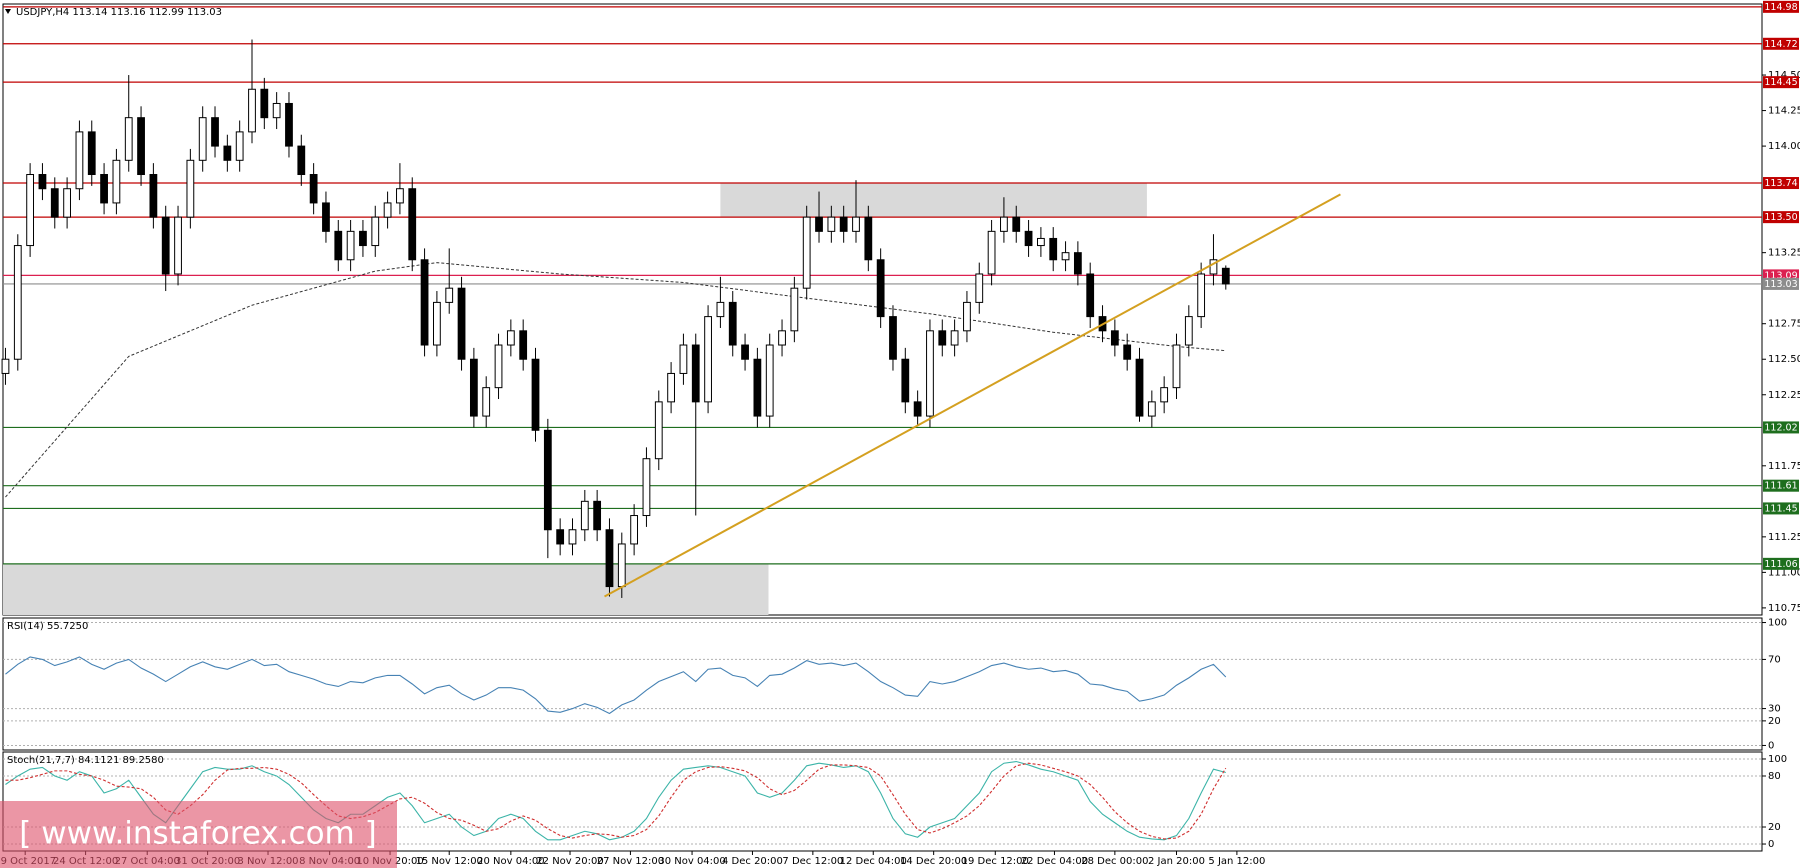 This screenshot has height=868, width=1800. Describe the element at coordinates (1784, 395) in the screenshot. I see `y-tick-label: 112.25` at that location.